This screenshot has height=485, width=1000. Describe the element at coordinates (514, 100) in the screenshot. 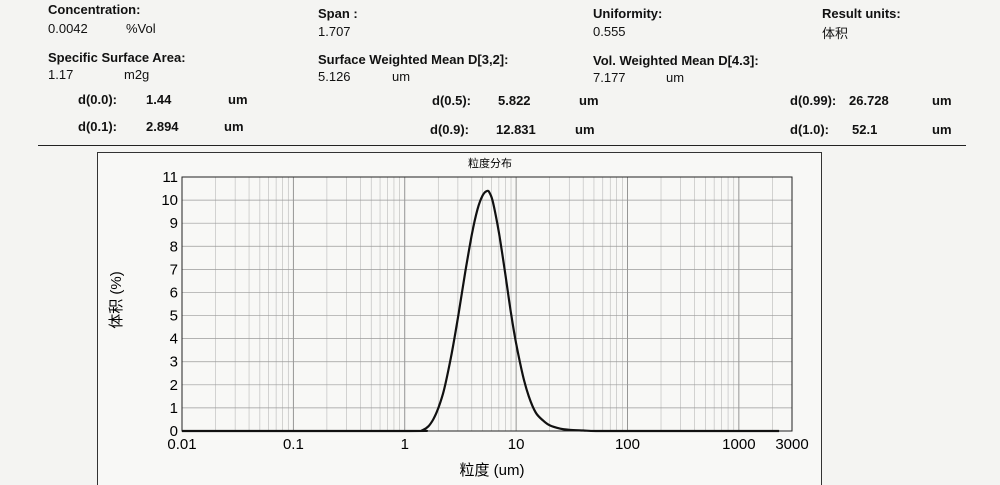

I see `d05-value: 5.822` at that location.